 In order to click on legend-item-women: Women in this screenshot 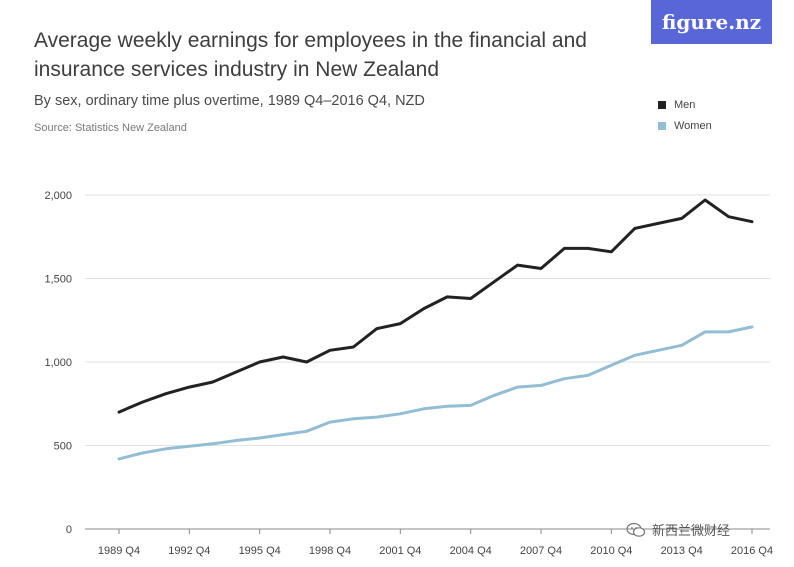, I will do `click(685, 125)`.